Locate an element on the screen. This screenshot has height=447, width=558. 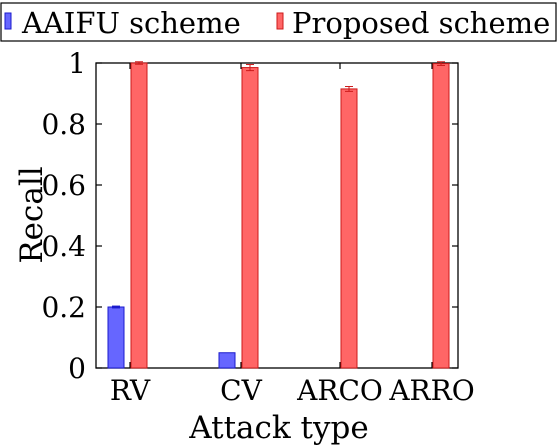
y-tick-label: 0.4 is located at coordinates (63, 246).